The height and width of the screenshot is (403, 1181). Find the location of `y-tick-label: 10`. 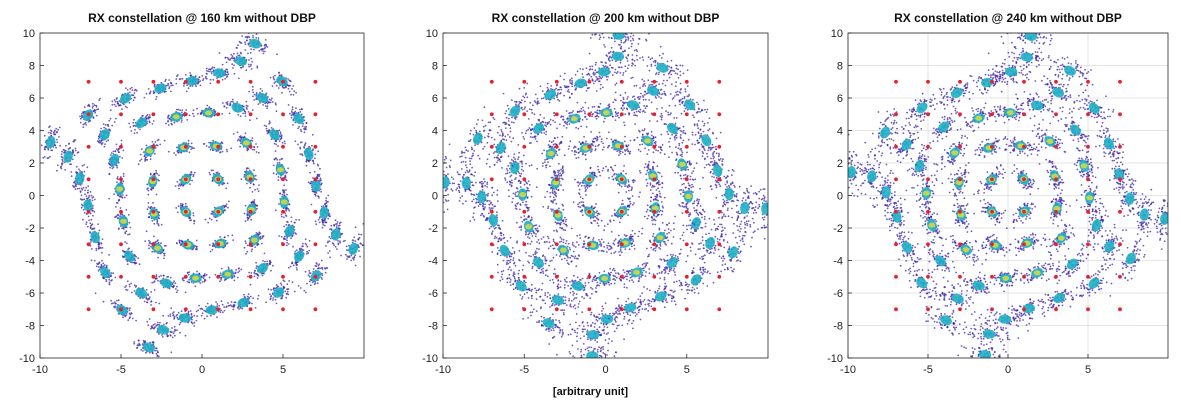

y-tick-label: 10 is located at coordinates (29, 34).